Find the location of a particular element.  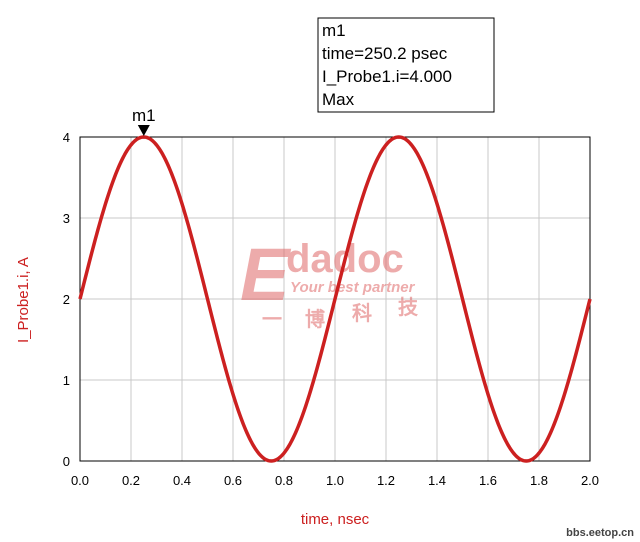

marker-readout-box: m1 time=250.2 psec I_Probe1.i=4.000 Max is located at coordinates (406, 65).